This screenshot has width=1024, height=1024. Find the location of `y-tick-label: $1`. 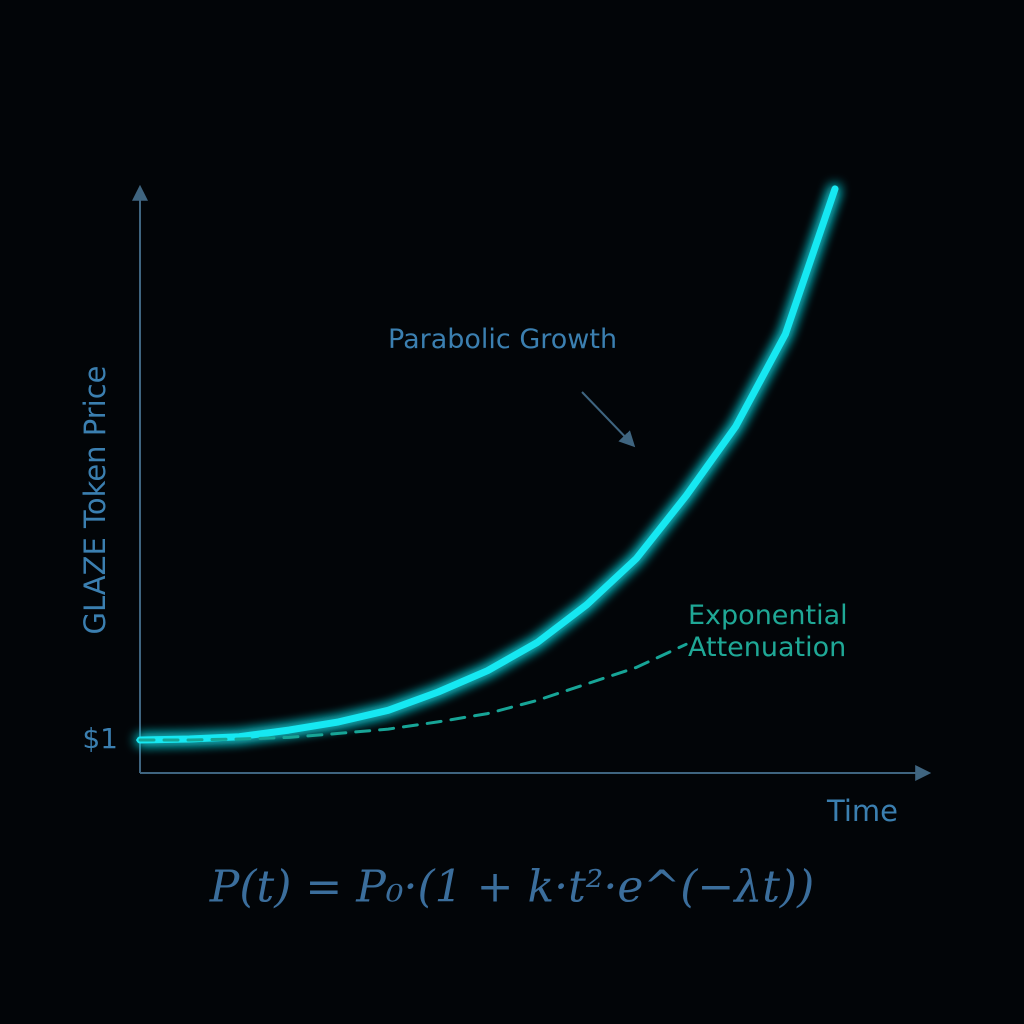

y-tick-label: $1 is located at coordinates (100, 738).